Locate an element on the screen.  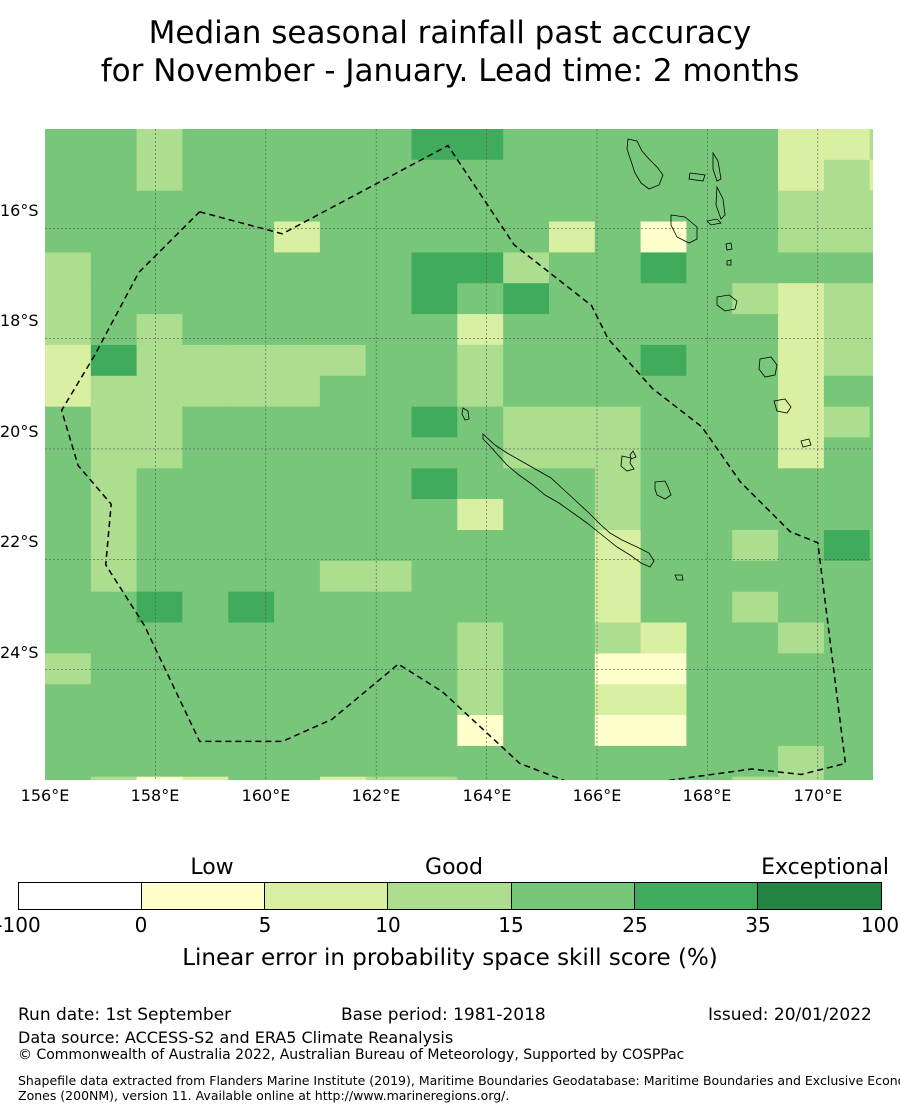
lon-label-162e: 162°E is located at coordinates (376, 795).